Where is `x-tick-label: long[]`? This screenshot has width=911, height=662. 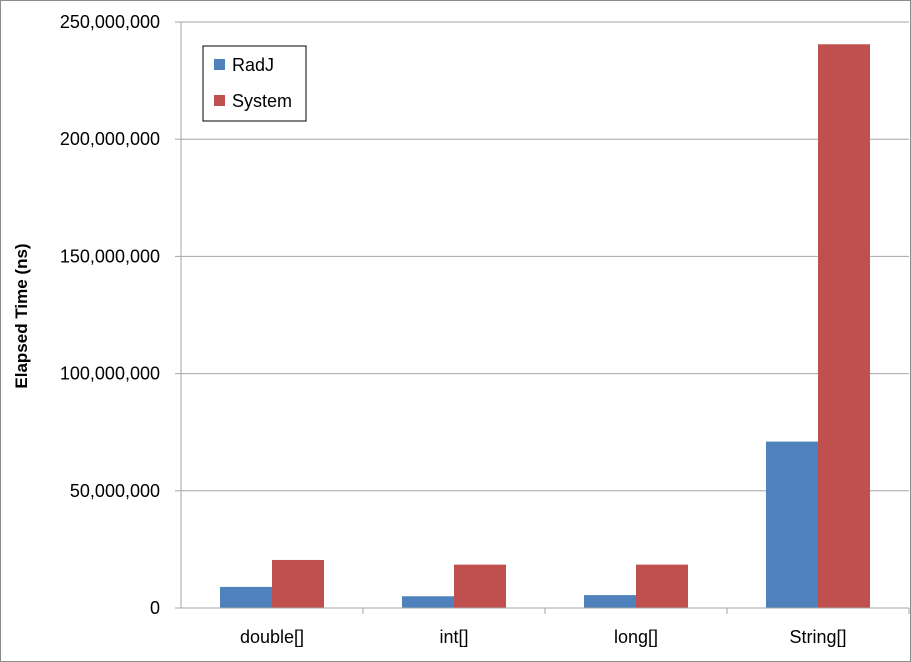
x-tick-label: long[] is located at coordinates (636, 637).